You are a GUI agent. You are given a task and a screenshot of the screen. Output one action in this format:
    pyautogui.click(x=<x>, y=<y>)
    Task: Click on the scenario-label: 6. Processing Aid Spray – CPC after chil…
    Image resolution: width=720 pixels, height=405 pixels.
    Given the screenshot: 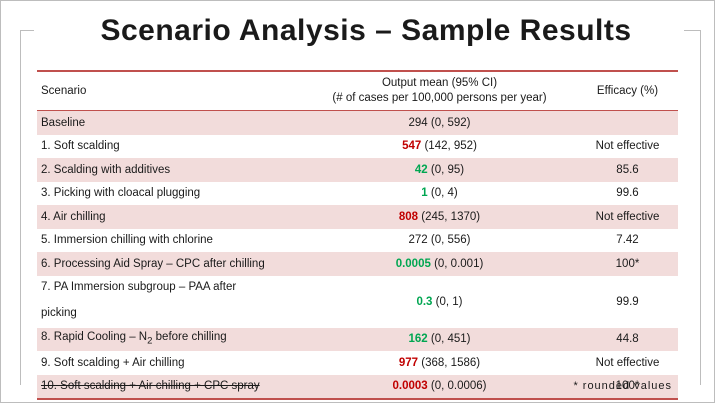 What is the action you would take?
    pyautogui.click(x=169, y=264)
    